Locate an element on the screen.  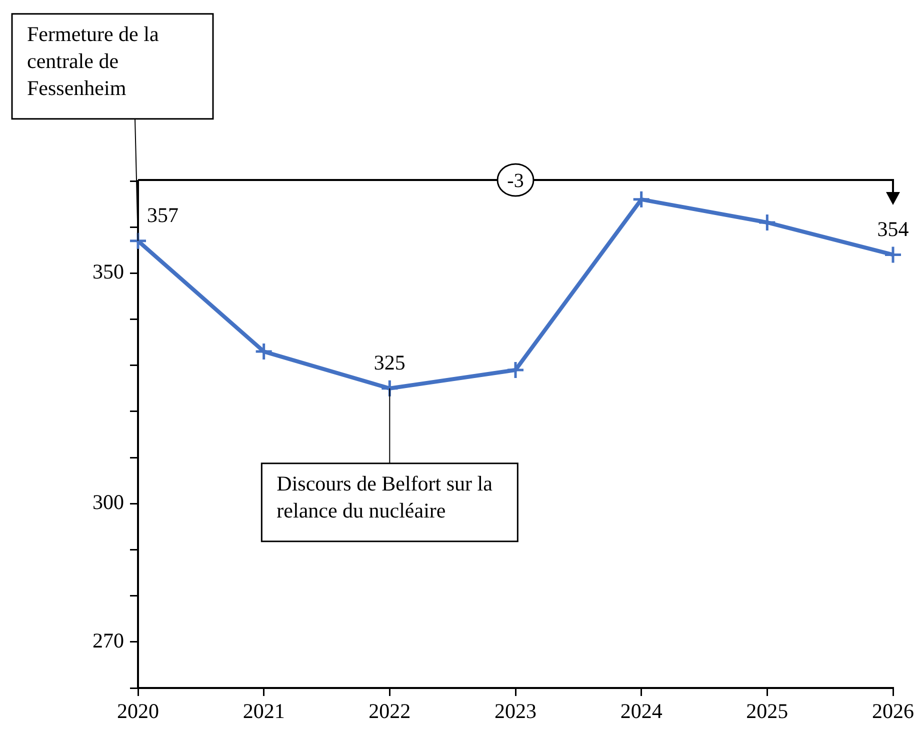
x-tick-label: 2023 is located at coordinates (515, 711).